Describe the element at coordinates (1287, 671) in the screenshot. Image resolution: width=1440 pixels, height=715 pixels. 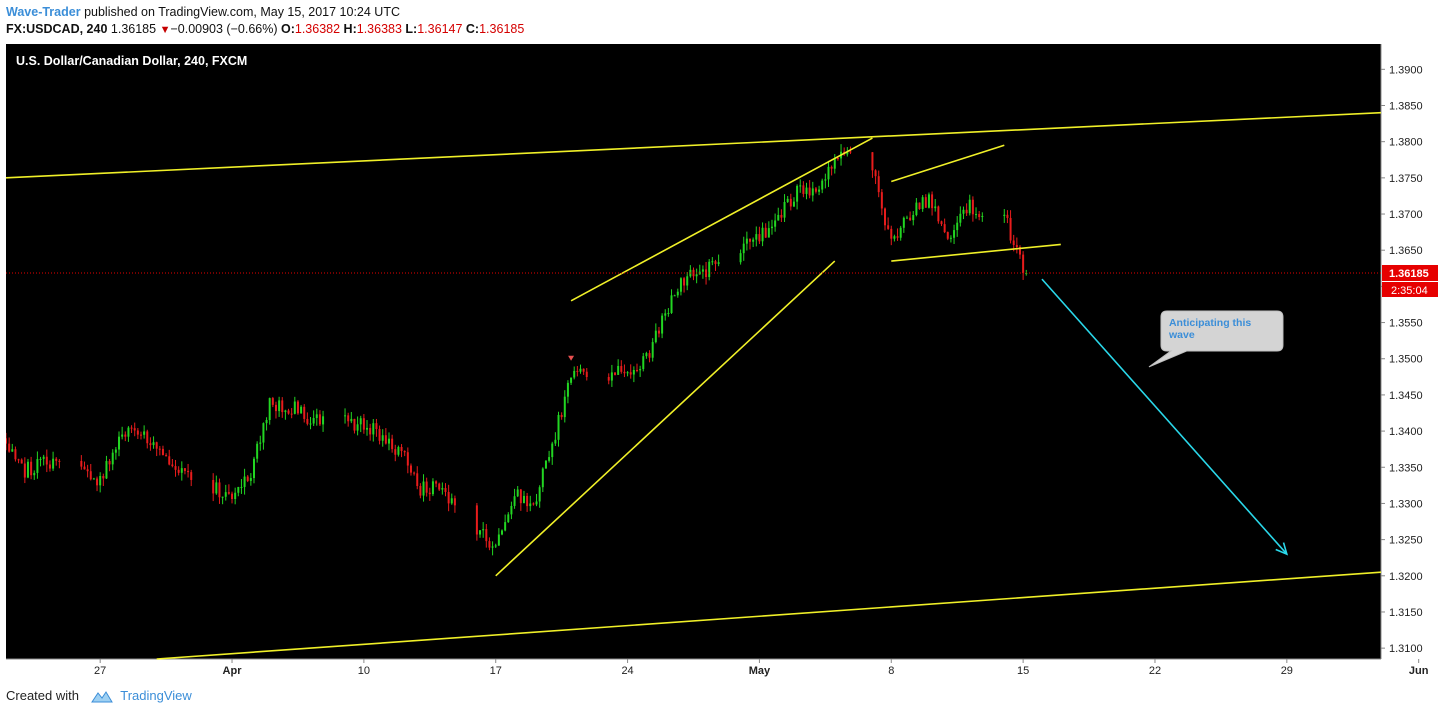
I see `time-tick-label: 29` at that location.